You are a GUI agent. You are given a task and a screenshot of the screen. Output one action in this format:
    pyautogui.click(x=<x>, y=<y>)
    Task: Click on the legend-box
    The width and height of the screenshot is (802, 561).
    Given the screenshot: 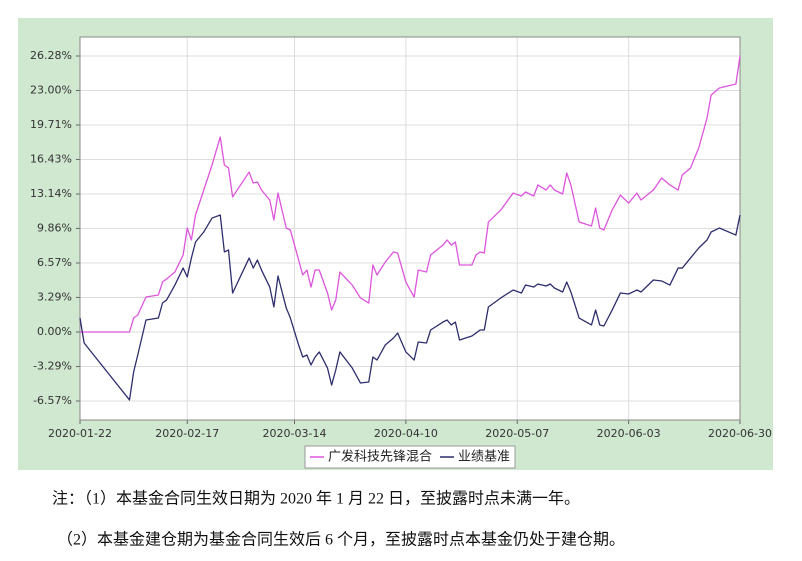 What is the action you would take?
    pyautogui.click(x=410, y=457)
    